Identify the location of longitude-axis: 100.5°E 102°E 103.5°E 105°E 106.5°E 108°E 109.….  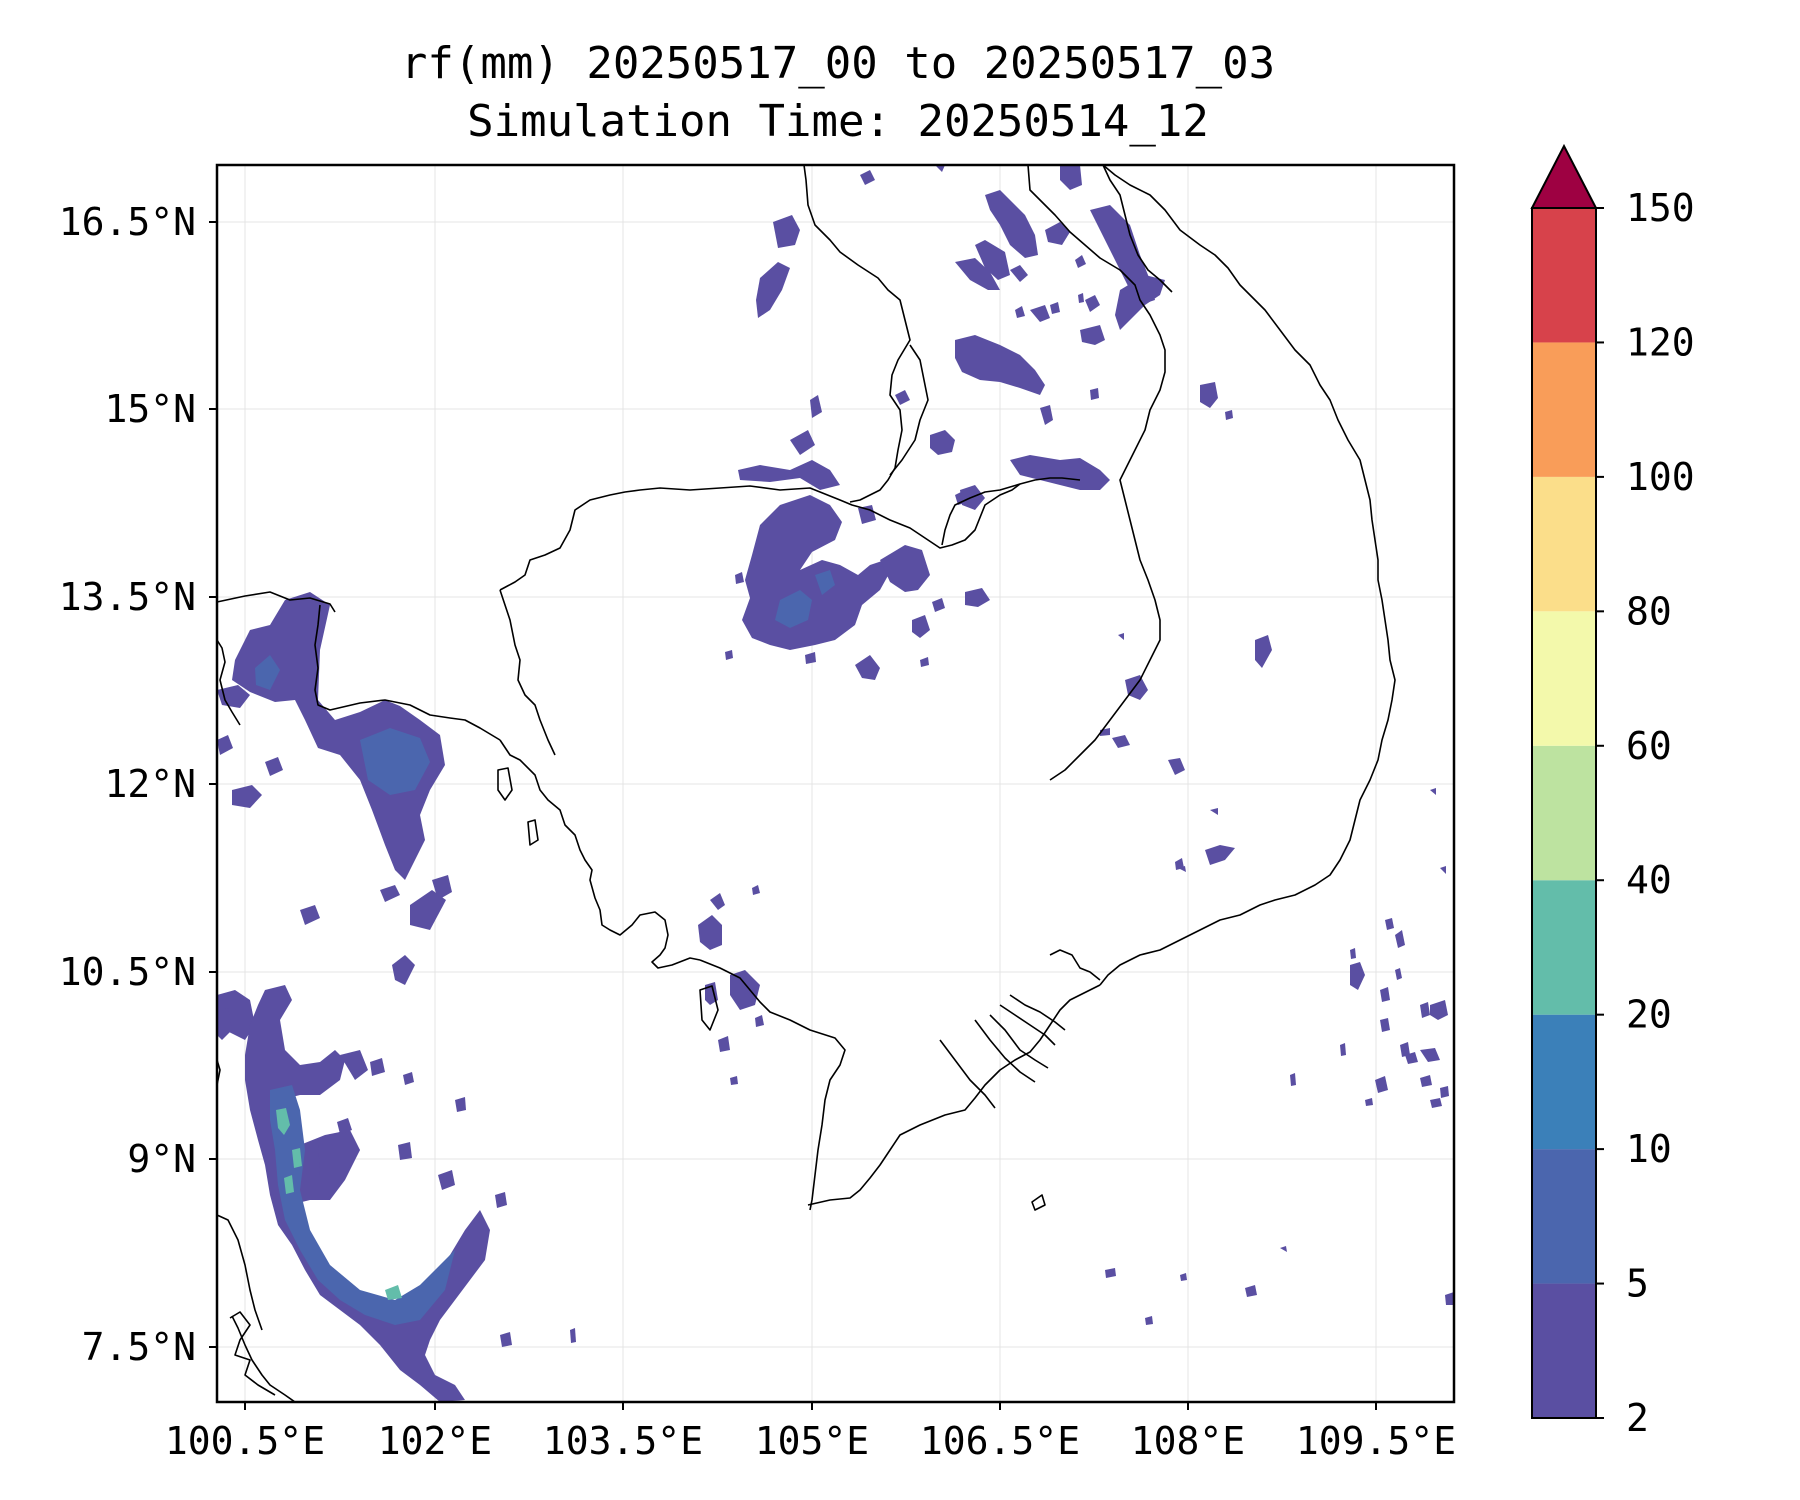
(810, 1432).